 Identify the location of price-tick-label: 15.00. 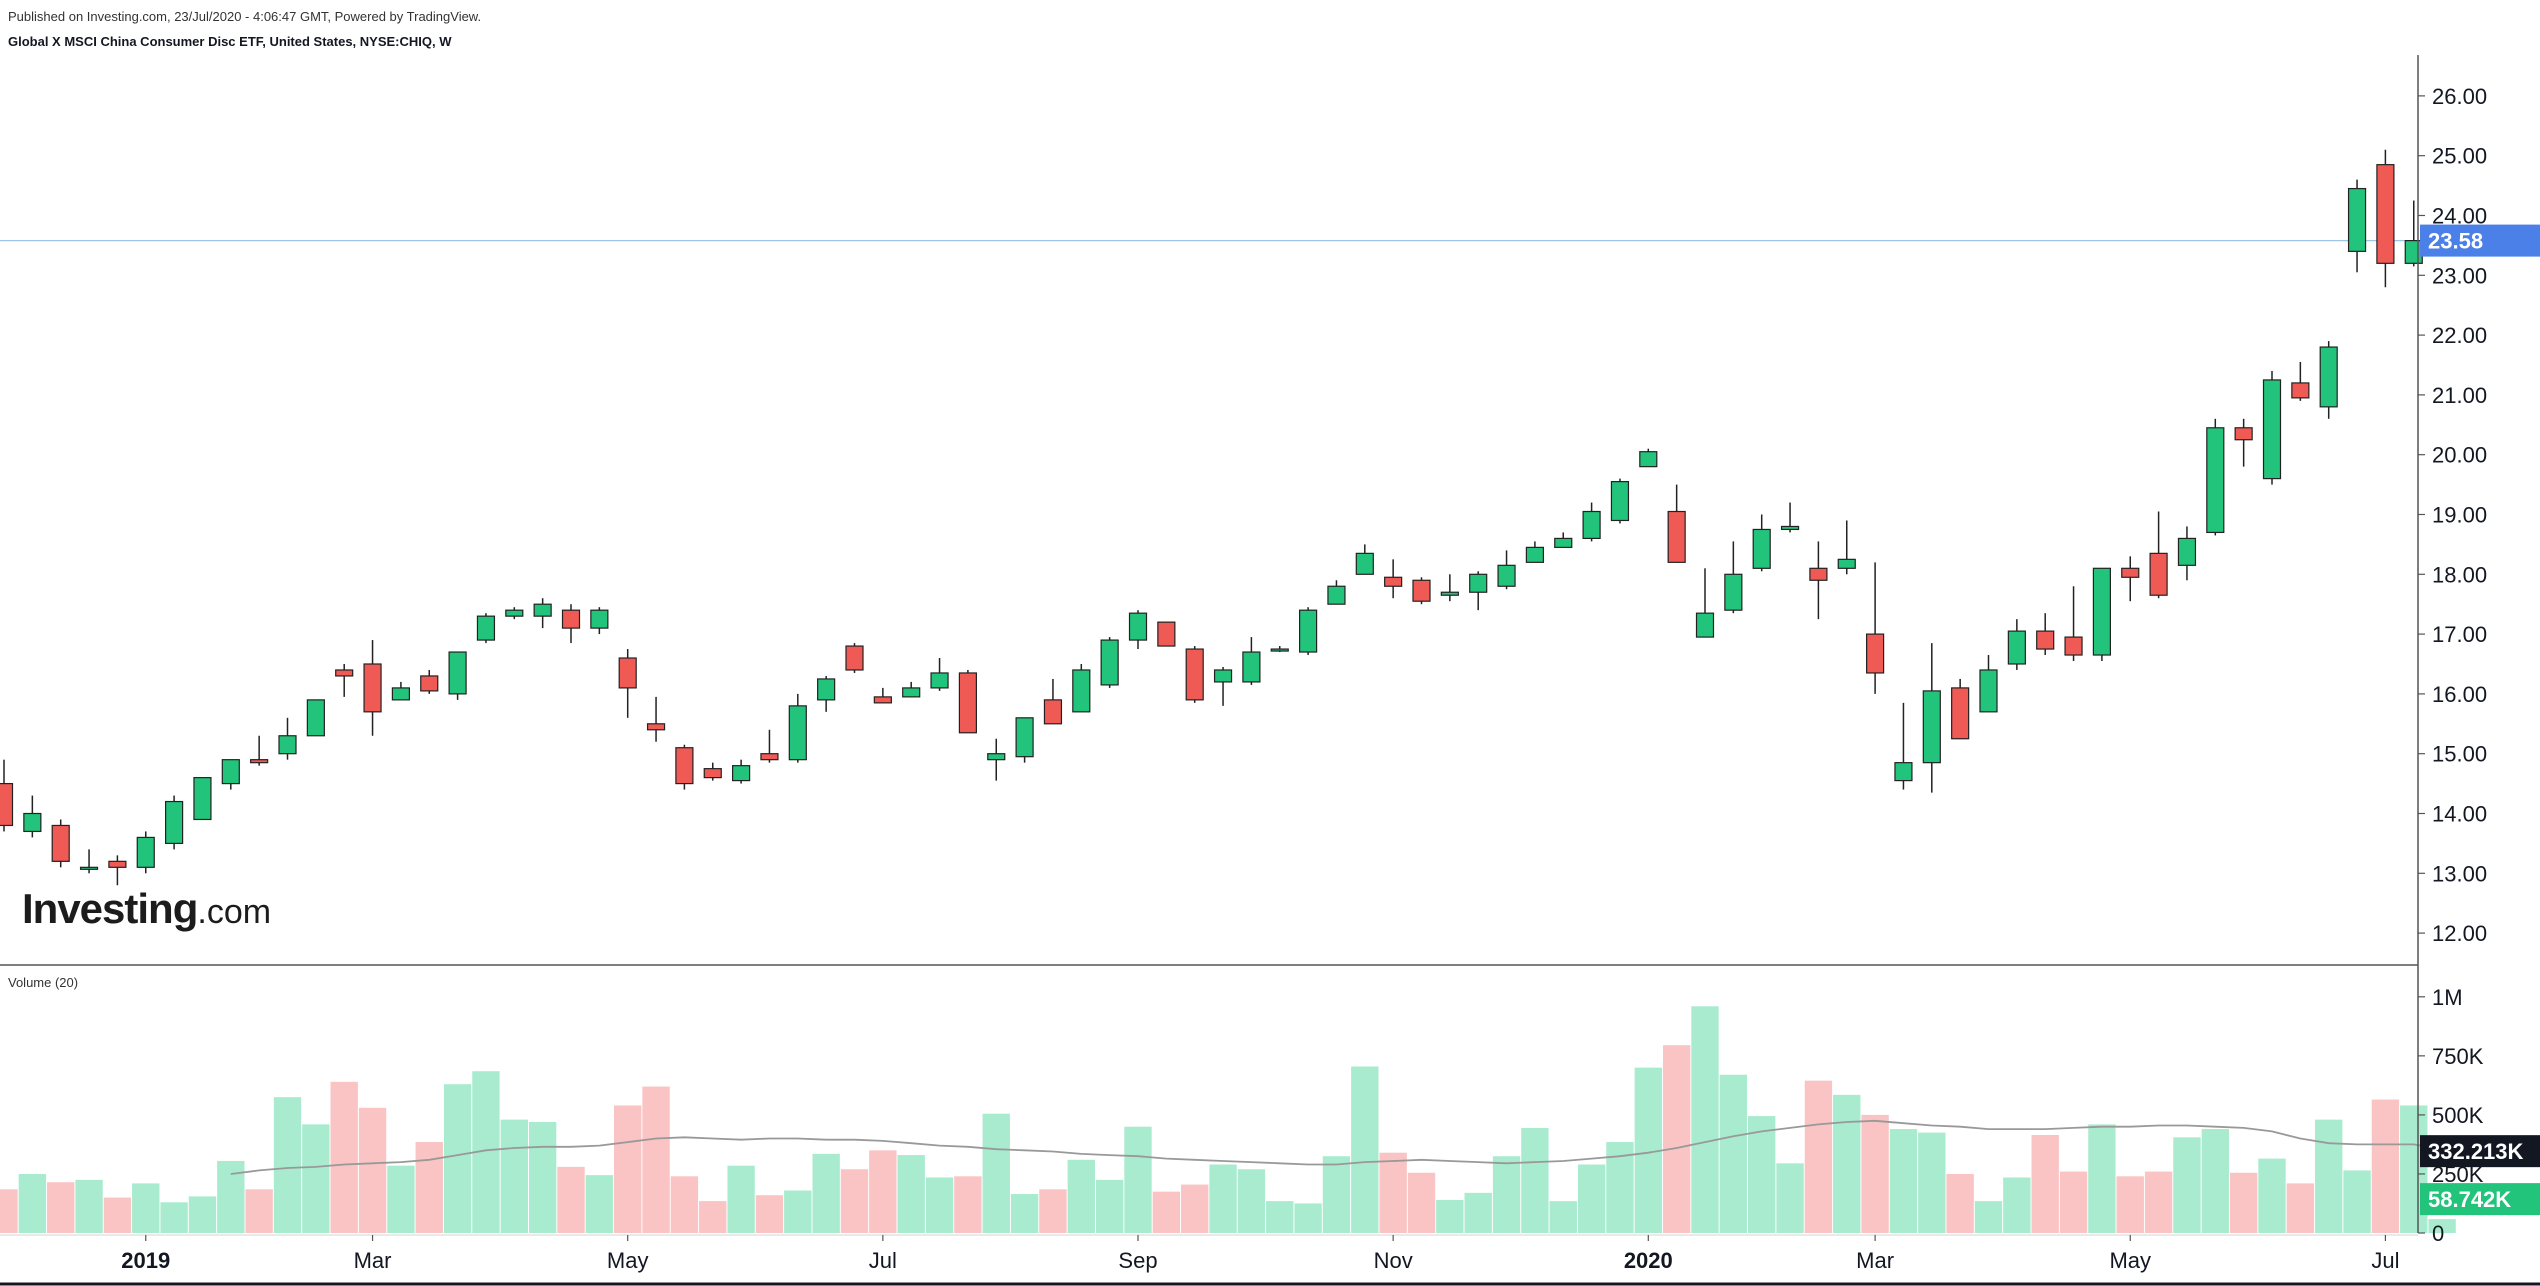
(2459, 754).